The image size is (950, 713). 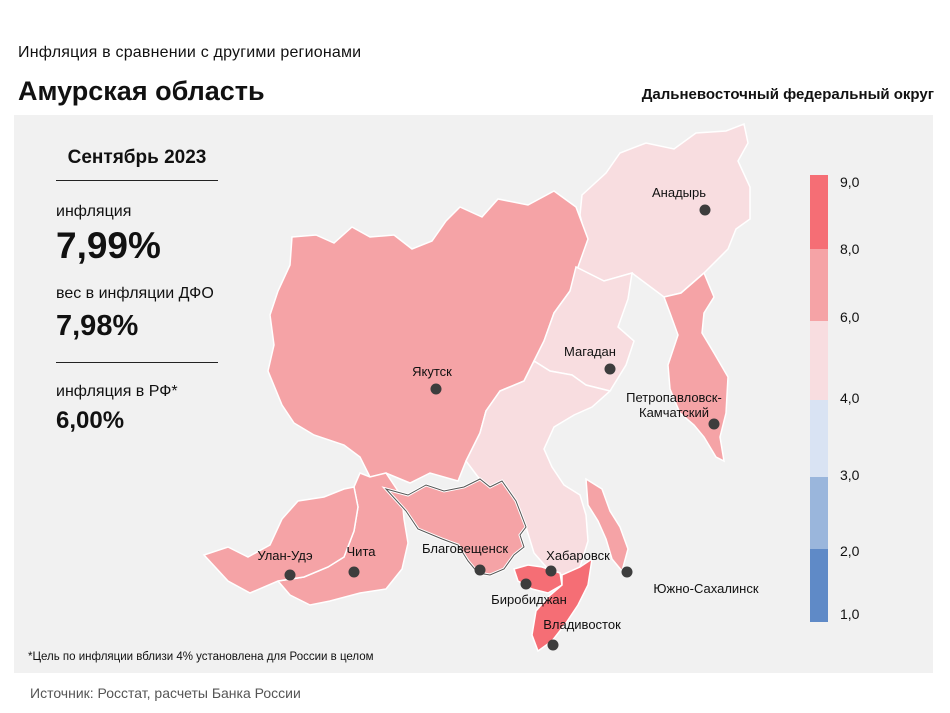 I want to click on weight-label: вес в инфляции ДФО, so click(x=135, y=293).